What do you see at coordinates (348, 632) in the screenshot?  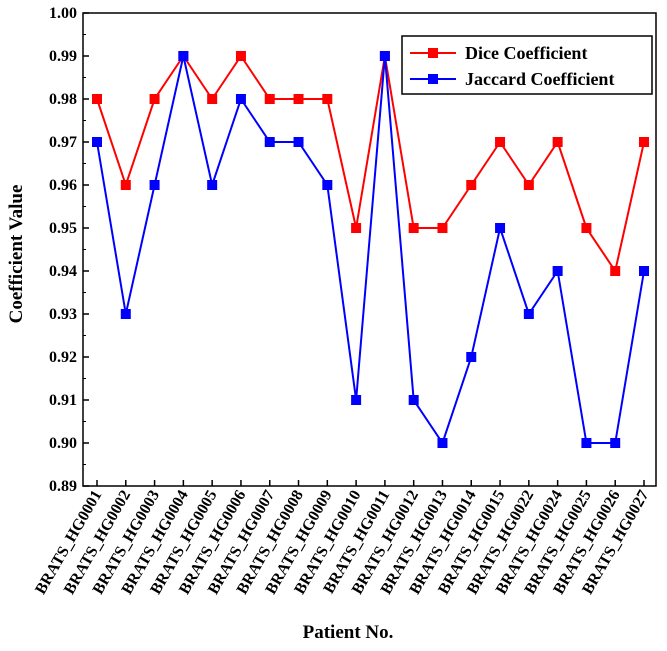 I see `x-axis-title: Patient No.` at bounding box center [348, 632].